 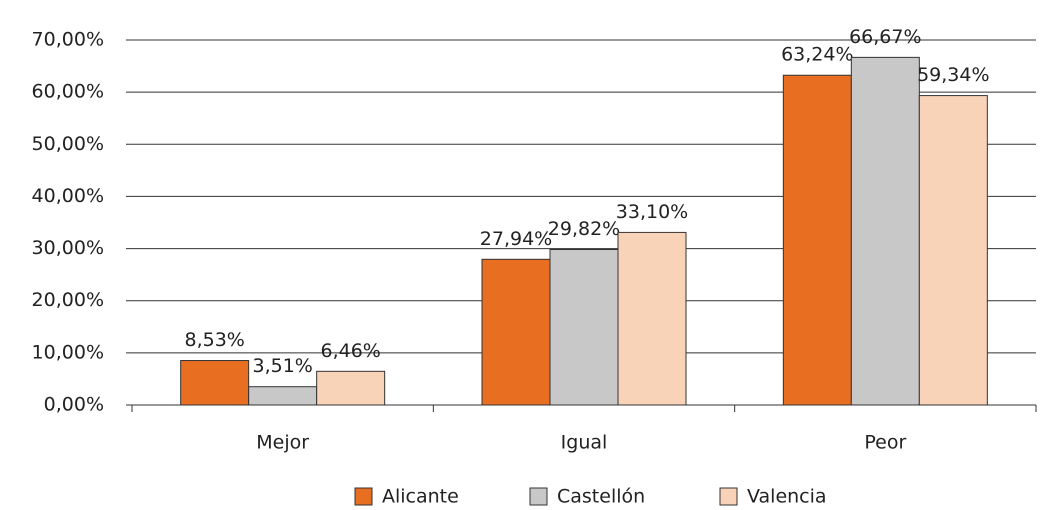 What do you see at coordinates (787, 497) in the screenshot?
I see `legend-label: Valencia` at bounding box center [787, 497].